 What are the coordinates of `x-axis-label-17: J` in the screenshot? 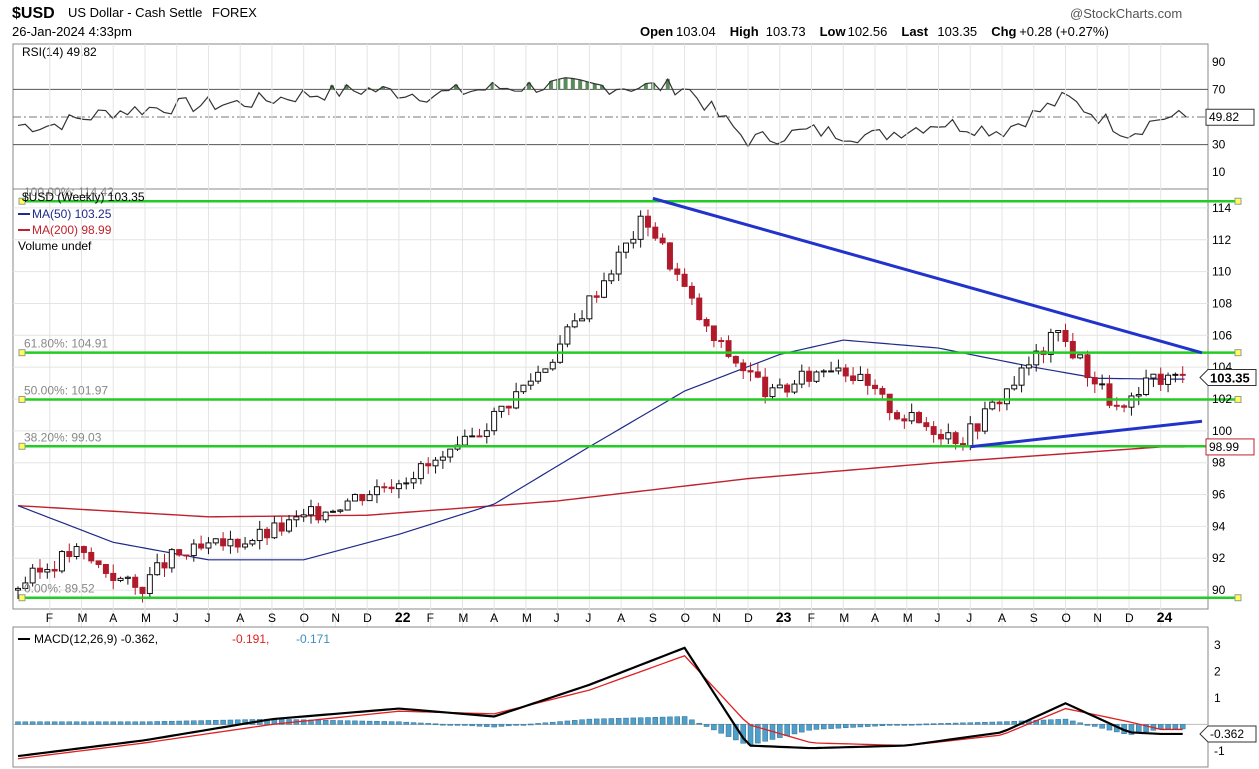 It's located at (588, 618).